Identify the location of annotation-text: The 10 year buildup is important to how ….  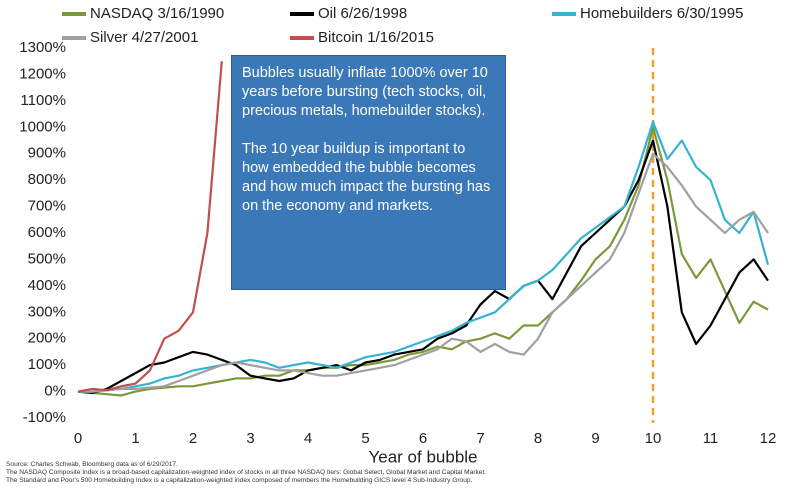
(366, 177).